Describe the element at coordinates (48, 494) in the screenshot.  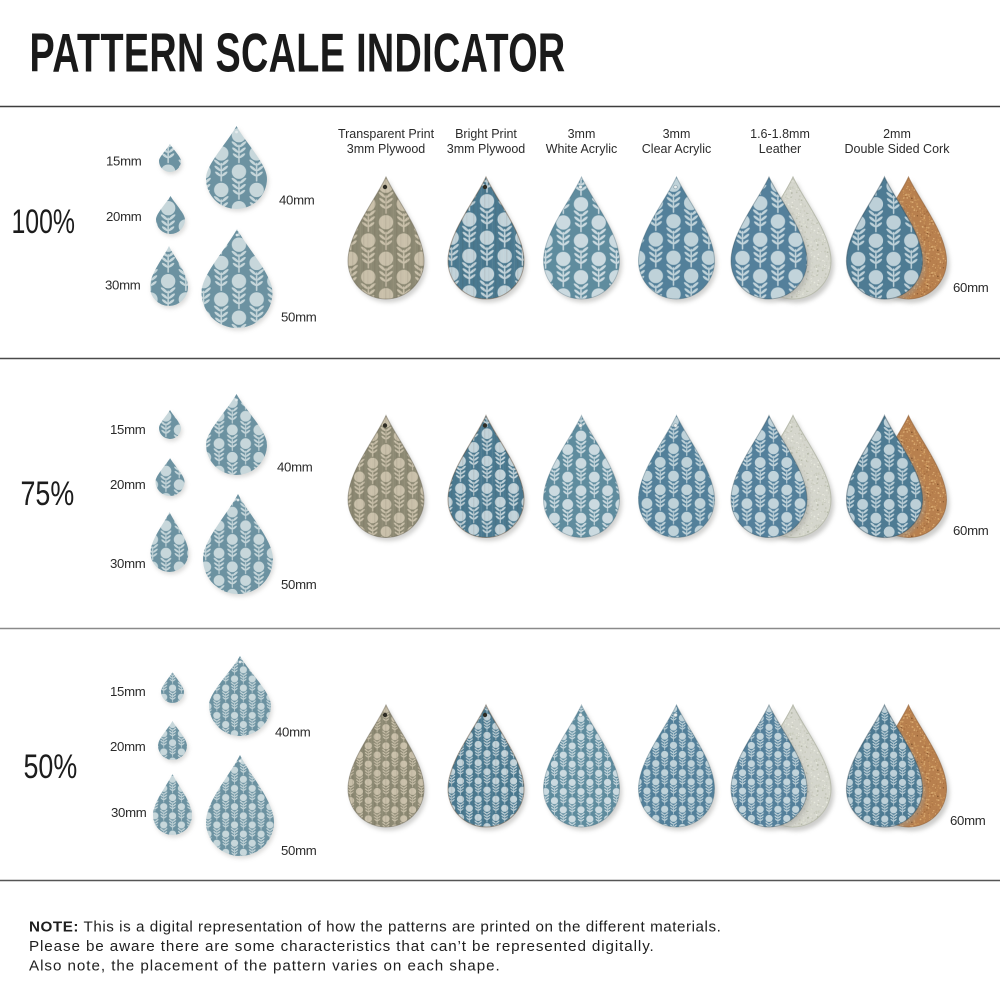
I see `svg-text: 75%` at that location.